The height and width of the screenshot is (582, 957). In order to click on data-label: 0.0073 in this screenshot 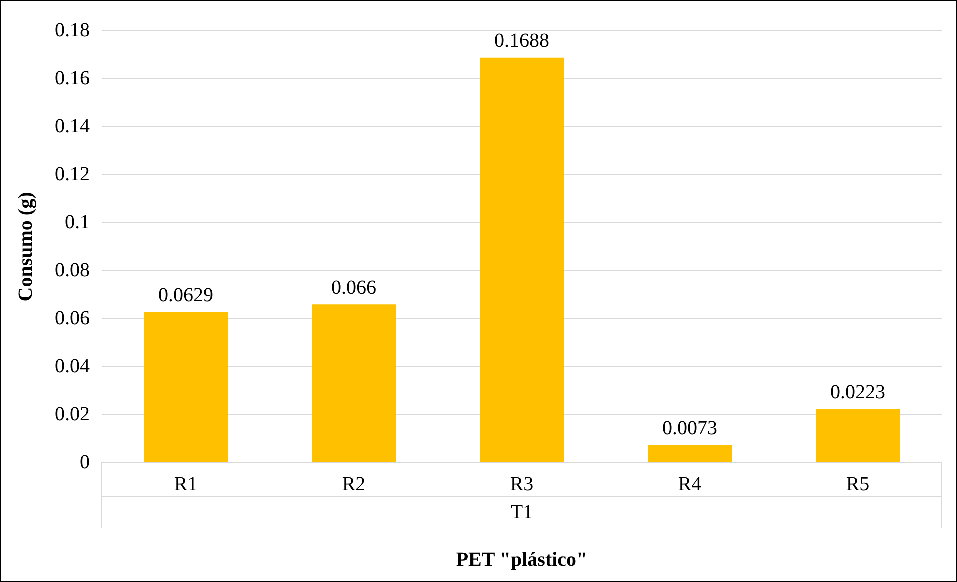, I will do `click(690, 429)`.